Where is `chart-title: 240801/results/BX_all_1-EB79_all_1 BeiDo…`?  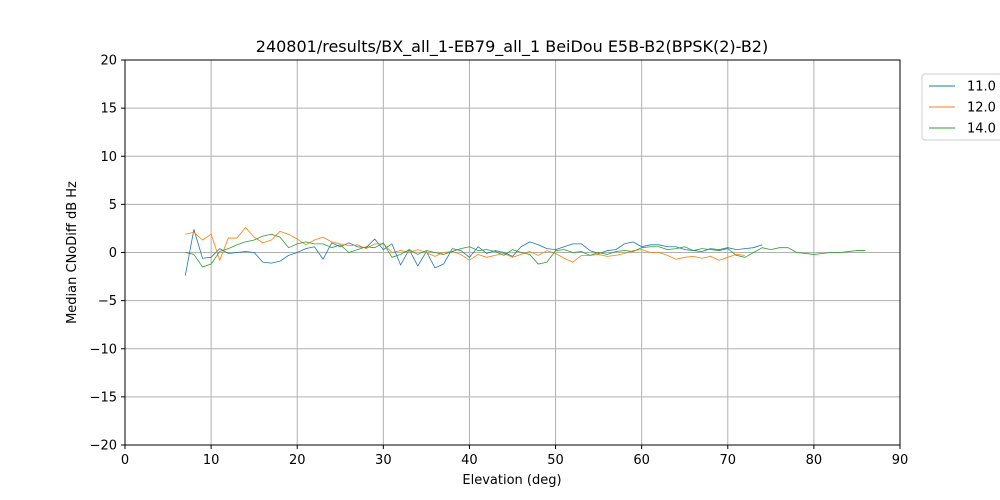 chart-title: 240801/results/BX_all_1-EB79_all_1 BeiDo… is located at coordinates (512, 47).